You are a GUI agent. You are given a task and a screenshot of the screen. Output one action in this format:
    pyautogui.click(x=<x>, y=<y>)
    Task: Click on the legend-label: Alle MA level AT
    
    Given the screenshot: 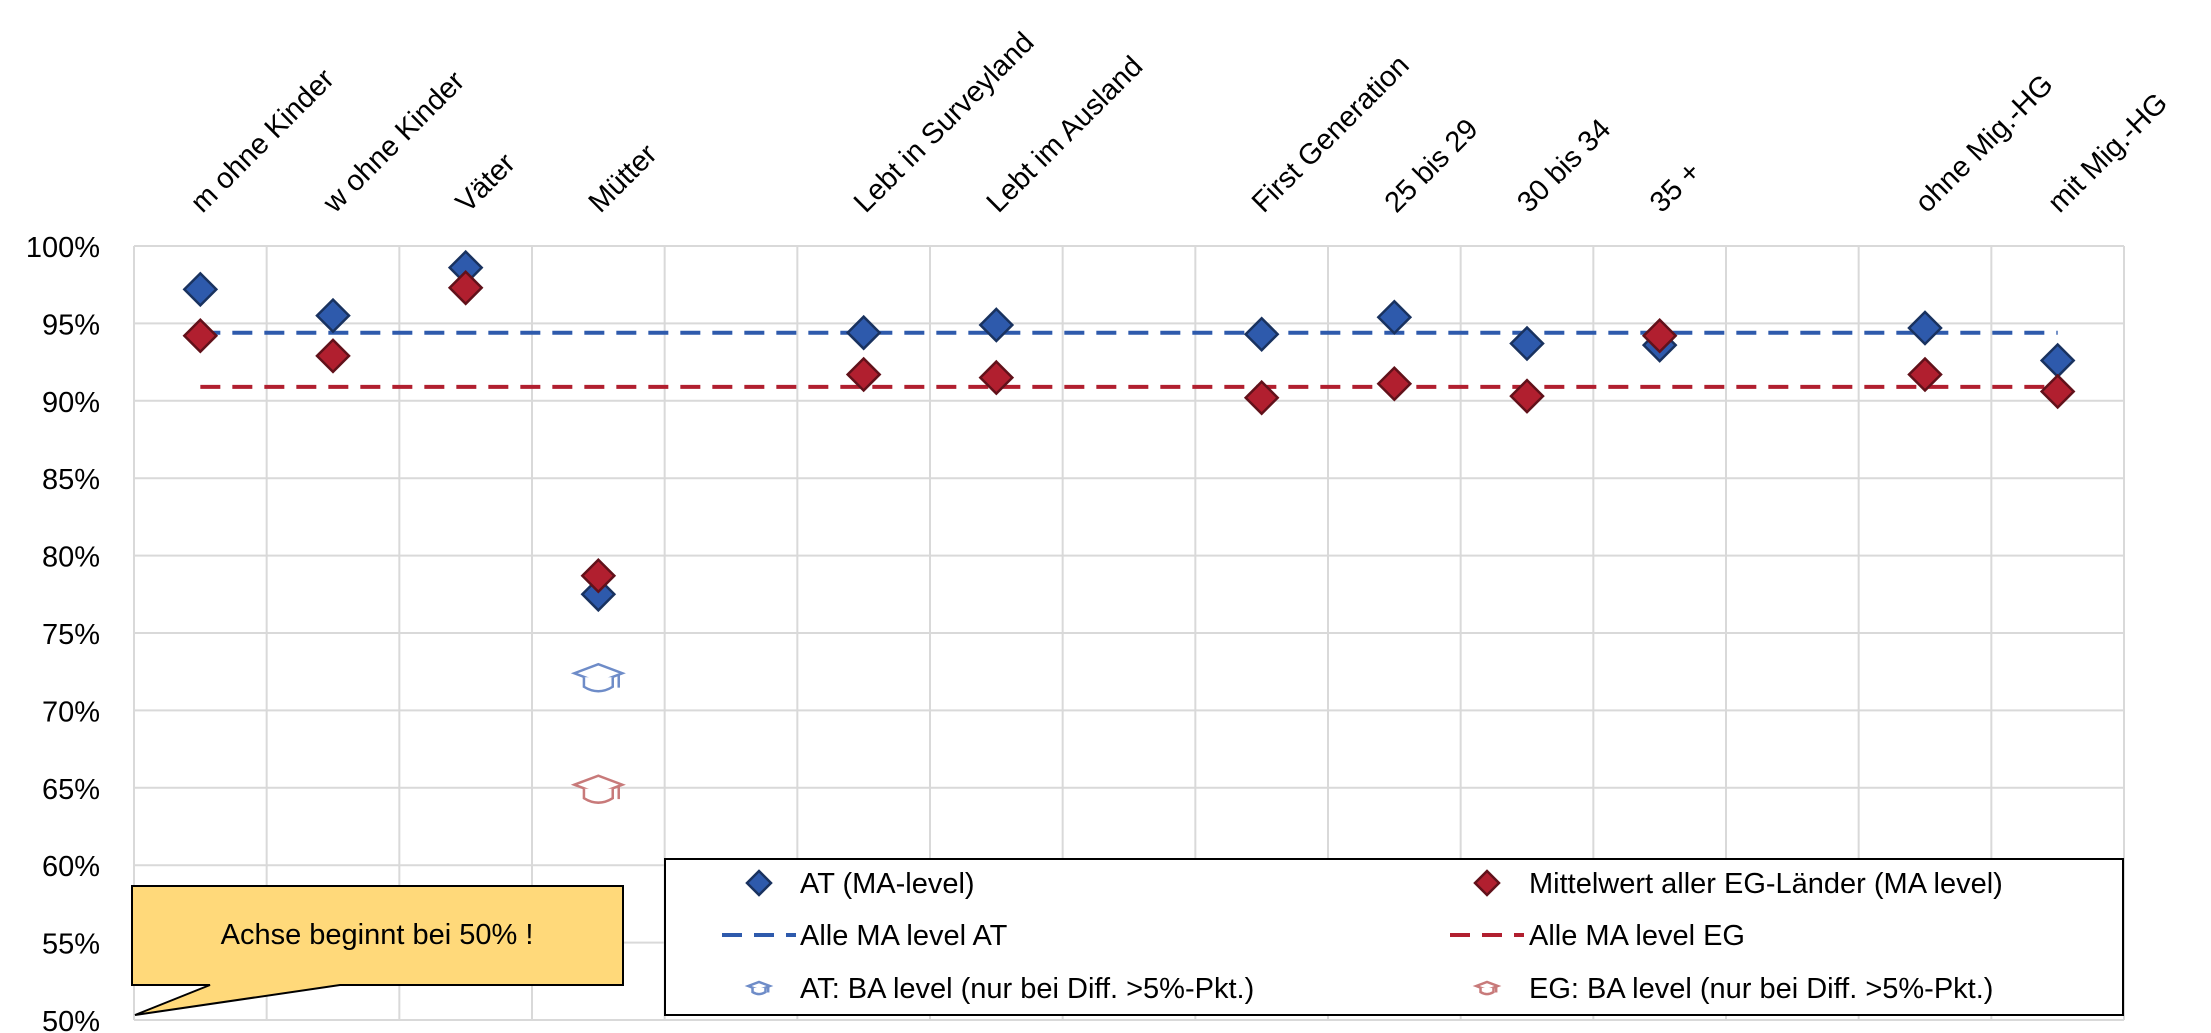 What is the action you would take?
    pyautogui.click(x=904, y=936)
    